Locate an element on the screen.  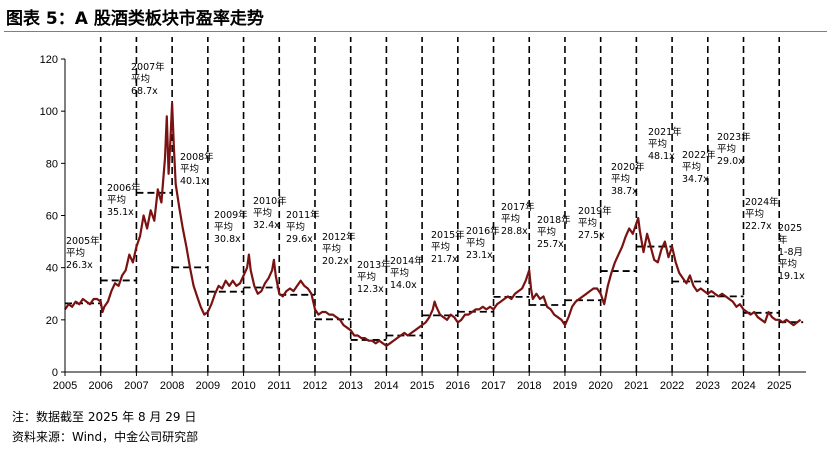
x-tick-label: 2017 is located at coordinates (493, 386).